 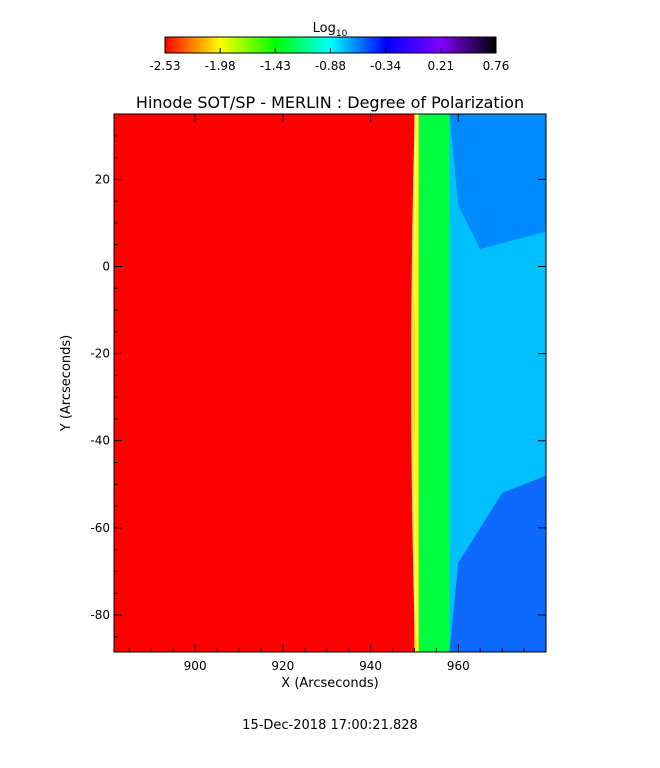 I want to click on colorbar-ticks: -2.53 -1.98 -1.43 -0.88 -0.34 0.21 0.76, so click(x=329, y=60).